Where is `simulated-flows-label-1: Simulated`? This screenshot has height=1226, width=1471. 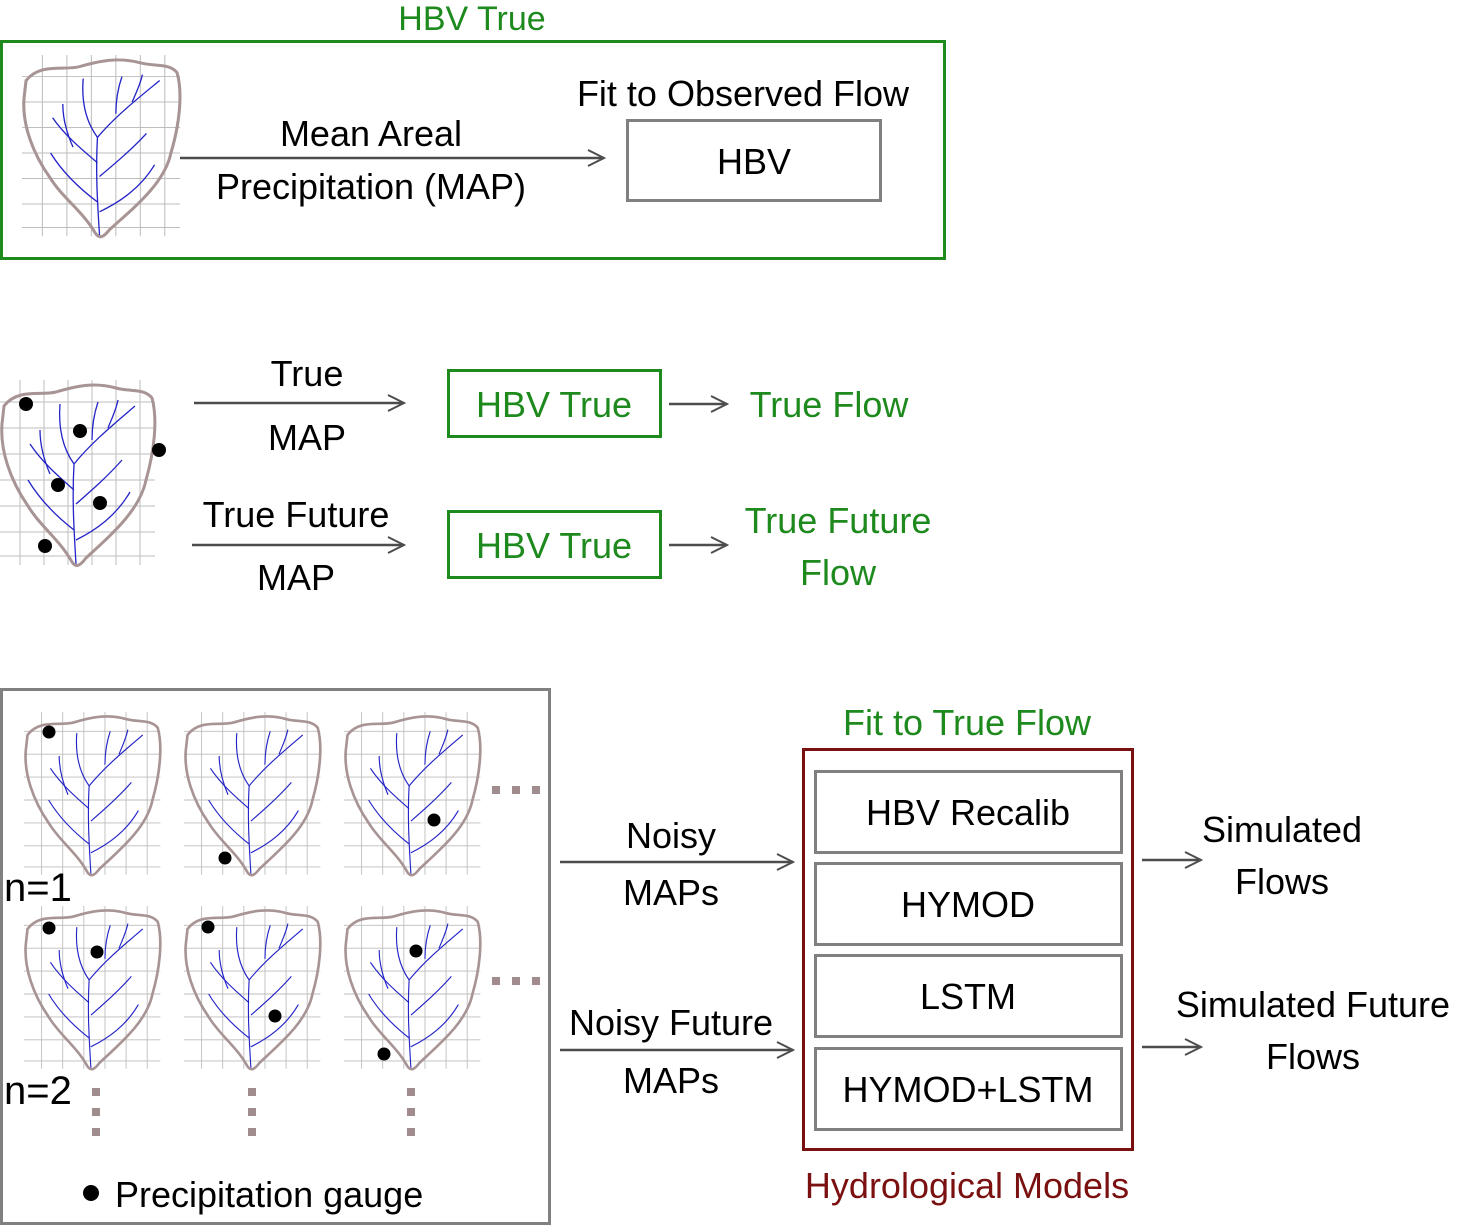
simulated-flows-label-1: Simulated is located at coordinates (1282, 829).